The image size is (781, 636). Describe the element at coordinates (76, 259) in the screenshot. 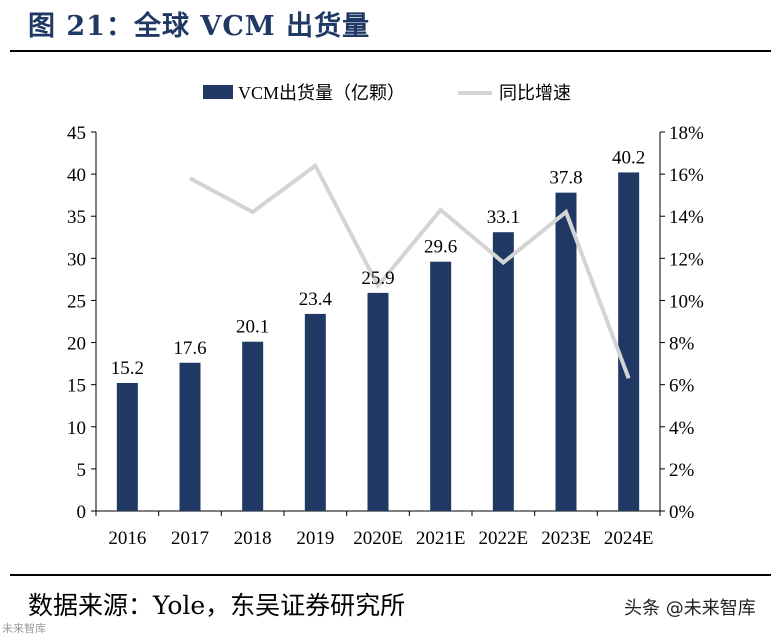

I see `y-left-tick-label: 30` at that location.